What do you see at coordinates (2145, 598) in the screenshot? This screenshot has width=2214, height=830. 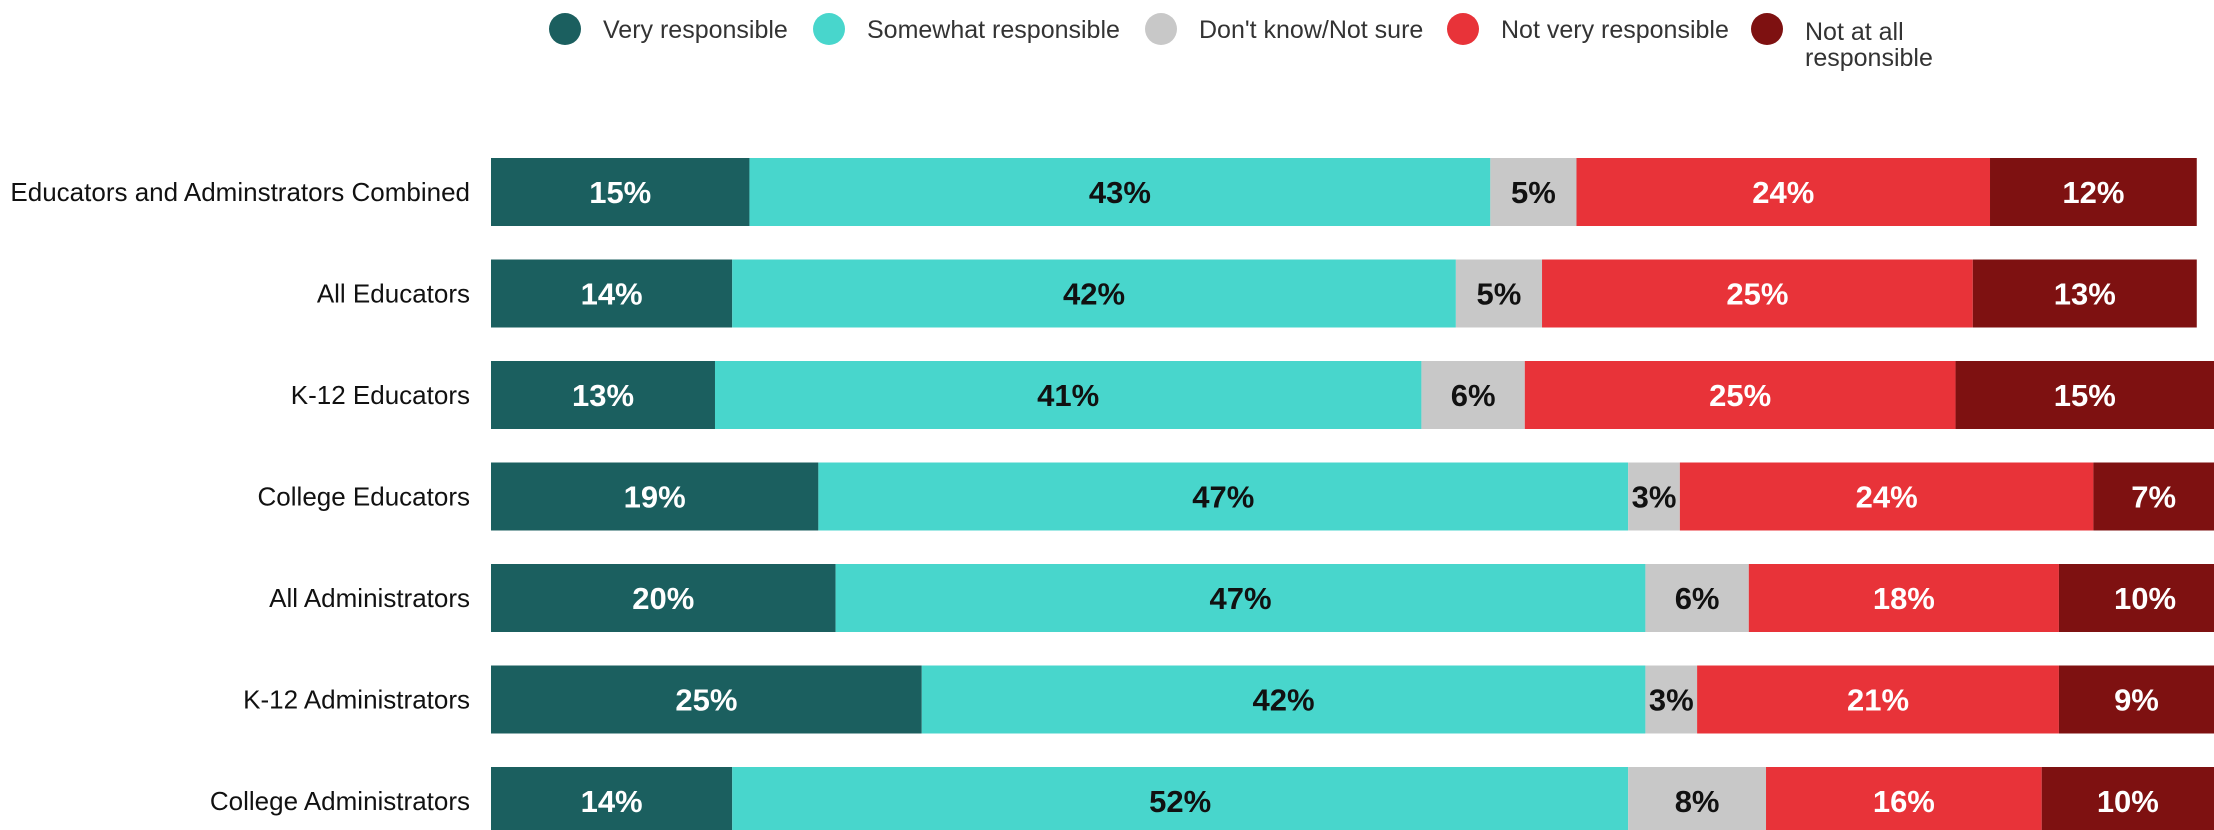 I see `data-label-all-administrators-not-at-all-responsible: 10%` at bounding box center [2145, 598].